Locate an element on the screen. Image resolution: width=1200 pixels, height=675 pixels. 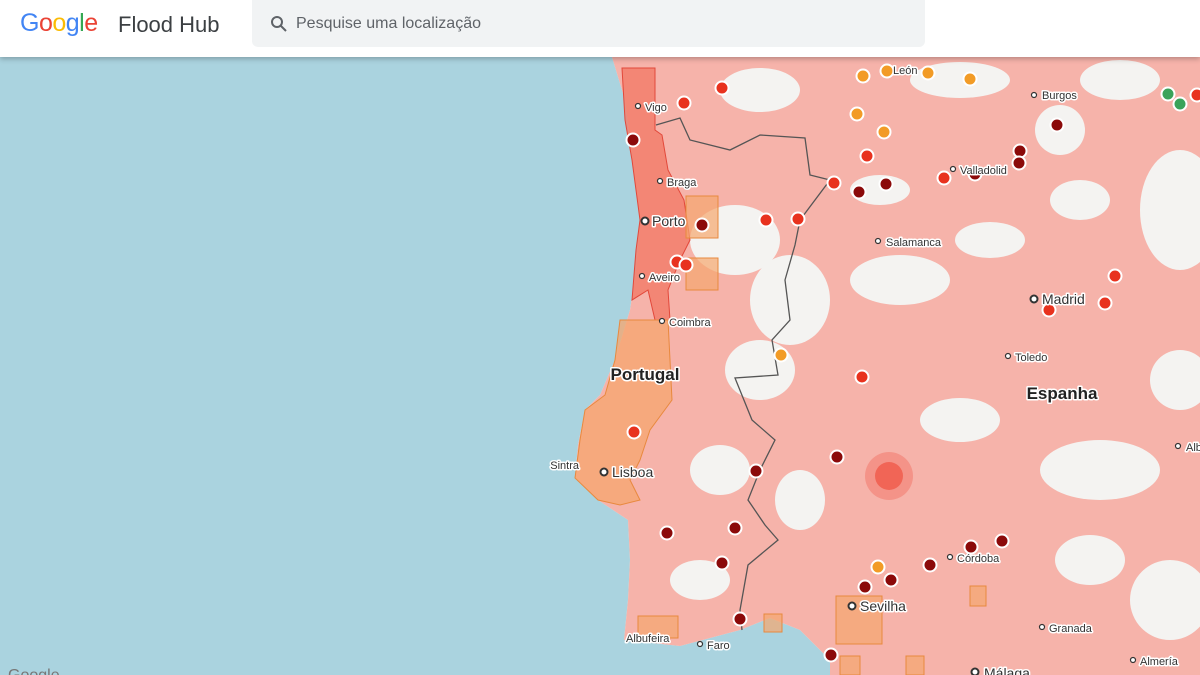
city-label: Vigo is located at coordinates (656, 108).